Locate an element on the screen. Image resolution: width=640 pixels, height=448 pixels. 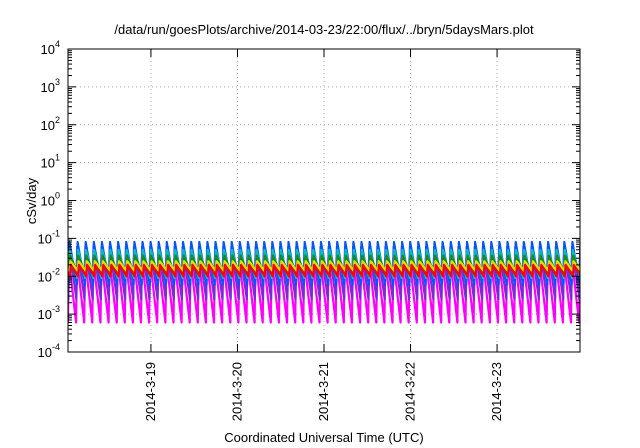
x-tick-label: 2014-3-20 is located at coordinates (236, 391).